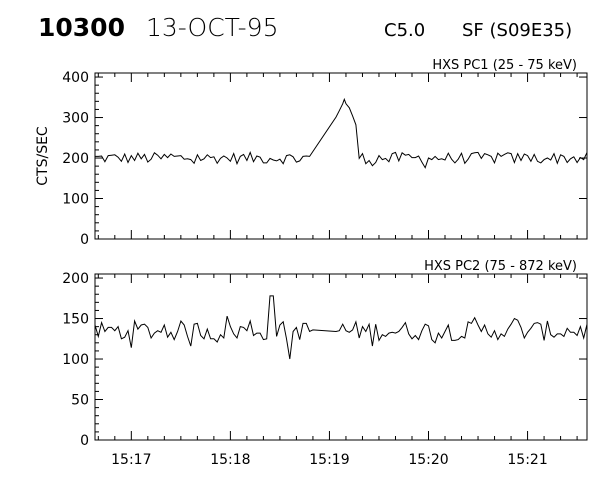 The image size is (600, 480). I want to click on y-tick-label: 150, so click(75, 320).